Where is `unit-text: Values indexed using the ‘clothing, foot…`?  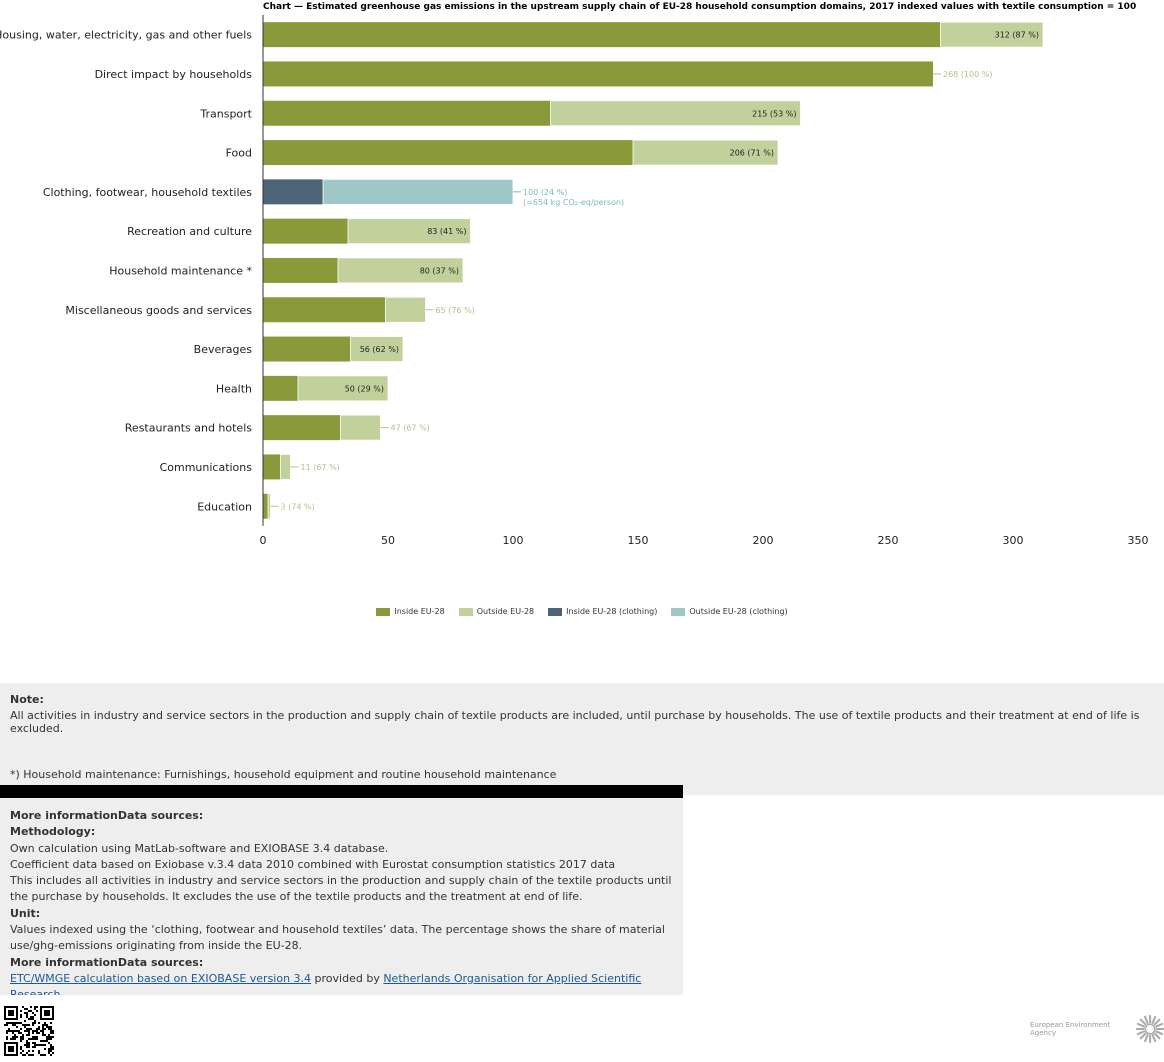
unit-text: Values indexed using the ‘clothing, foot… is located at coordinates (337, 938).